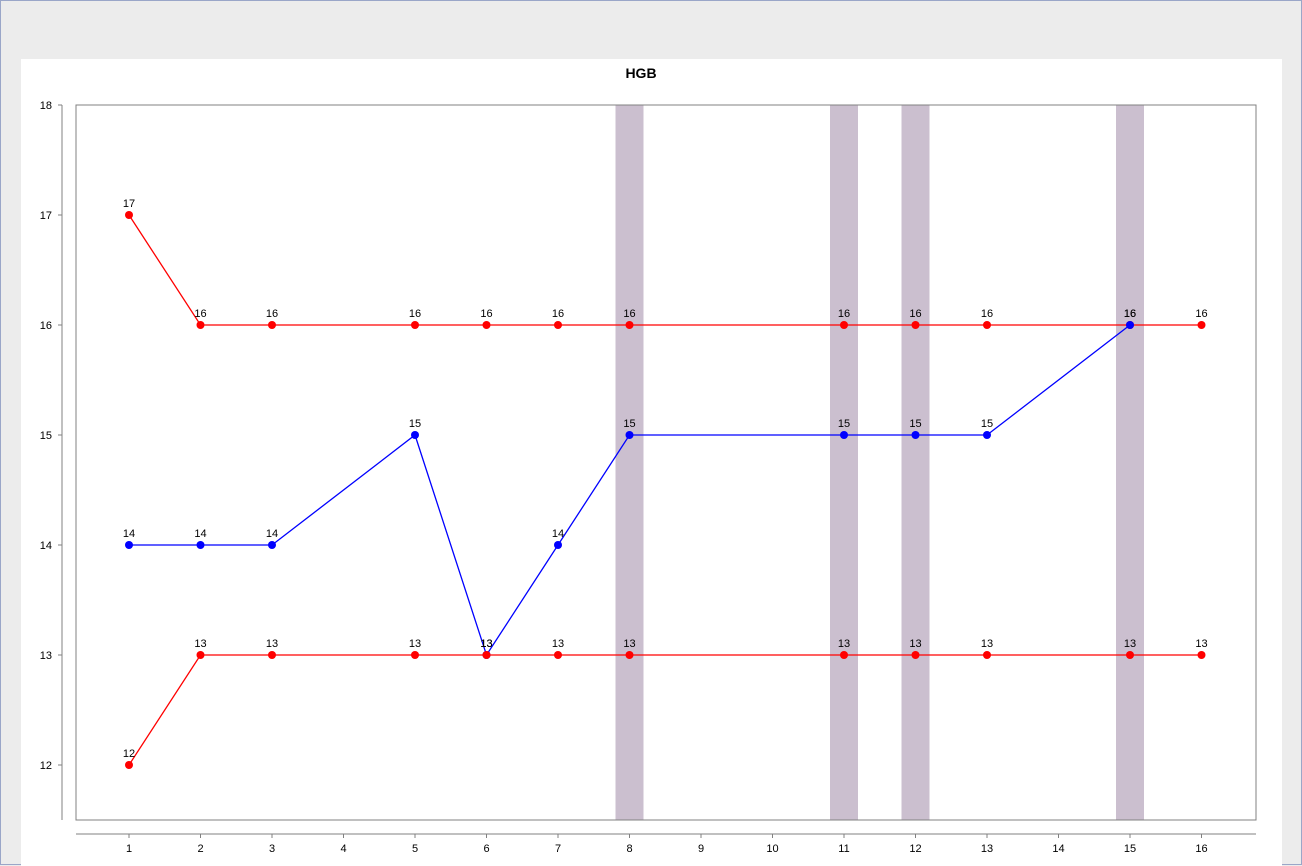 The width and height of the screenshot is (1302, 866). What do you see at coordinates (640, 73) in the screenshot?
I see `chart-title: HGB` at bounding box center [640, 73].